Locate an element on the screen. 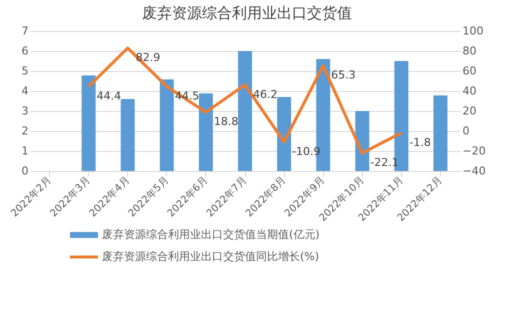  data-label: 65.3 is located at coordinates (343, 75).